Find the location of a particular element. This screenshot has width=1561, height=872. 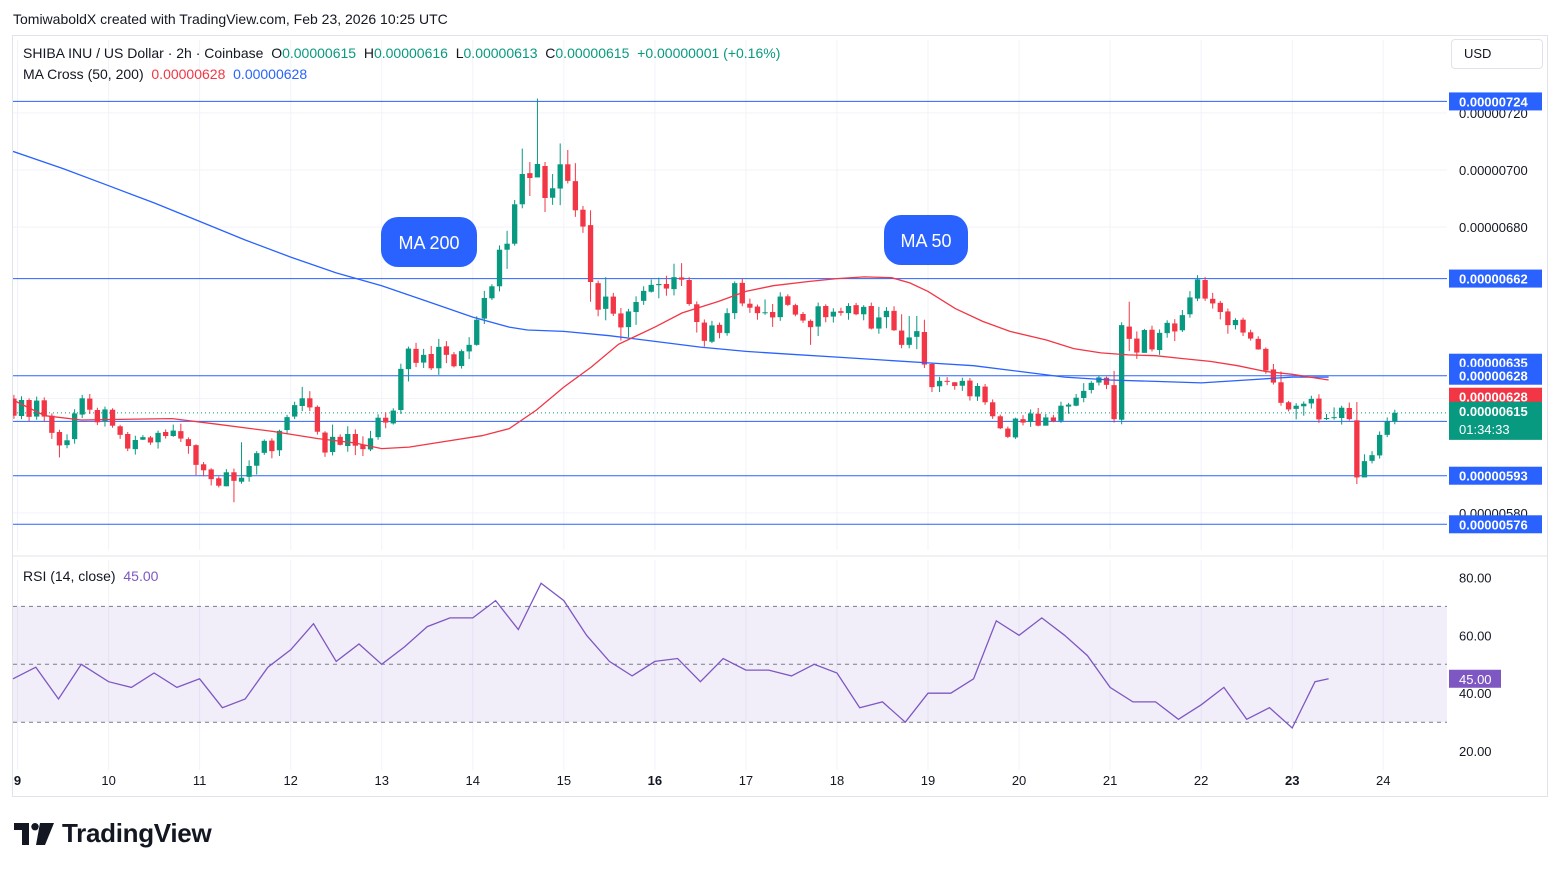

tradingview-logo: TradingView is located at coordinates (113, 833).